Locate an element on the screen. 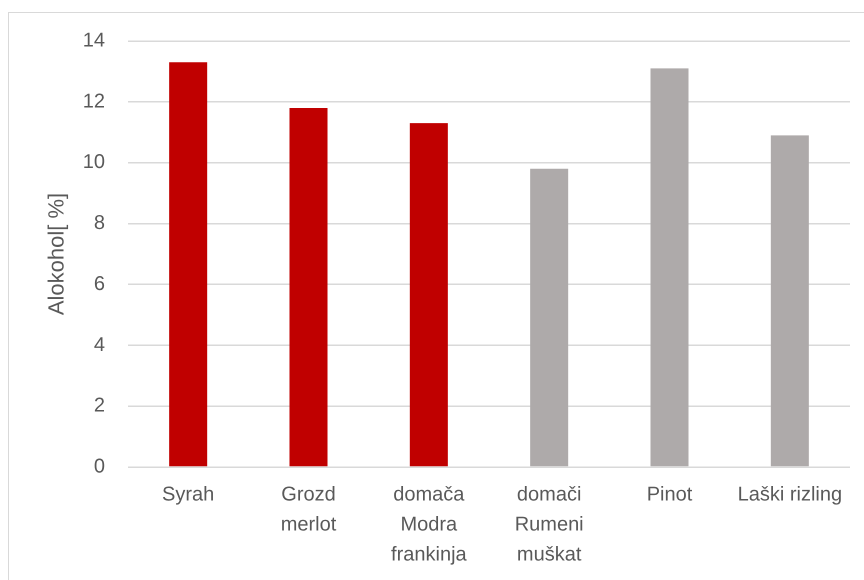  y-tick-label: 12 is located at coordinates (93, 101).